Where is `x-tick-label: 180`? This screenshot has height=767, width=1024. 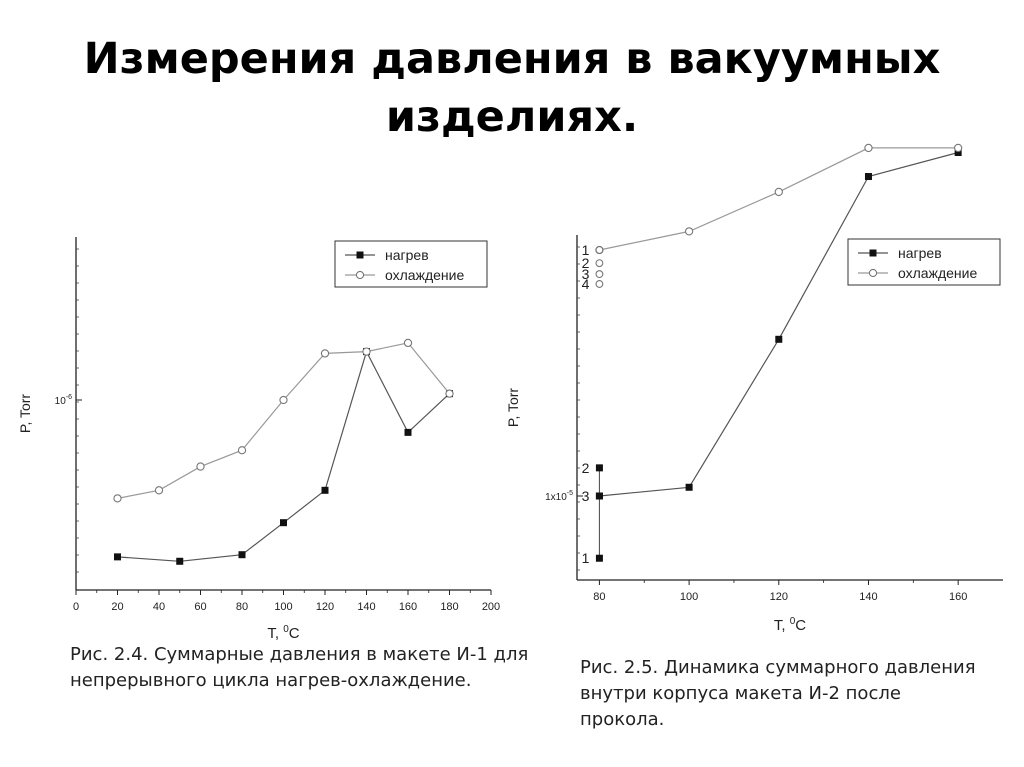
x-tick-label: 180 is located at coordinates (449, 607).